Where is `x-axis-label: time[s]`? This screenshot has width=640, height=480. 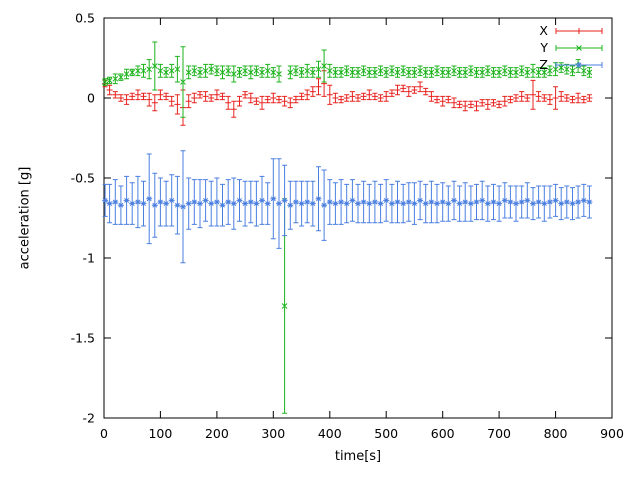
x-axis-label: time[s] is located at coordinates (358, 456).